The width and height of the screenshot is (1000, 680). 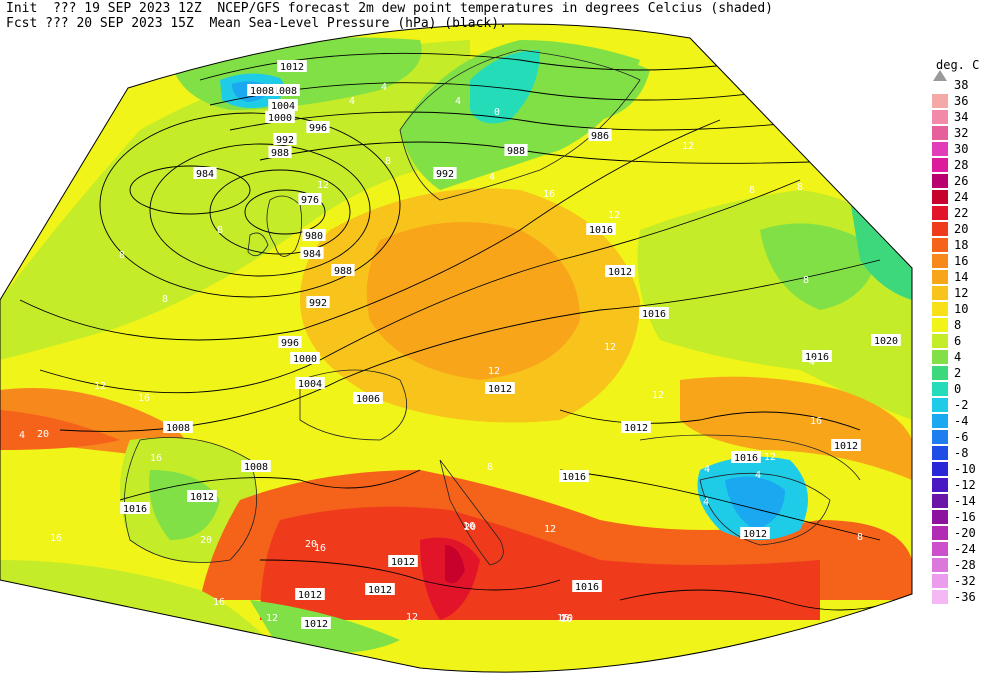 I want to click on colorbar-label: -6, so click(x=961, y=437).